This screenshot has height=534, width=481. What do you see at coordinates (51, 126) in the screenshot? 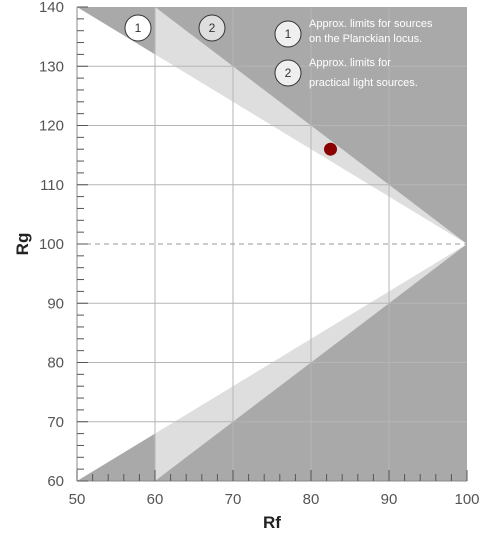
I see `y-tick-label-120: 120` at bounding box center [51, 126].